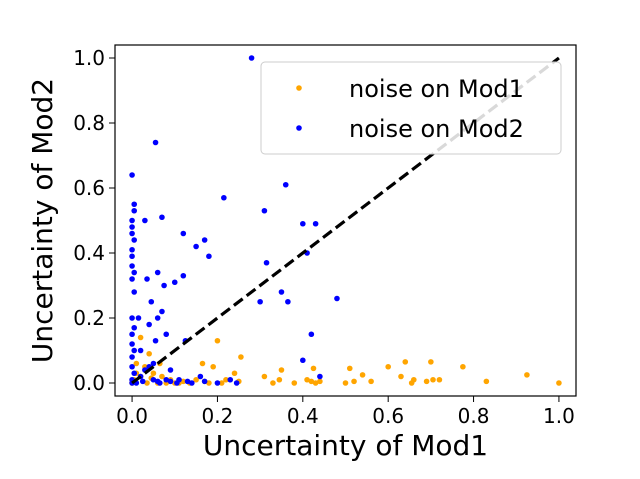  Describe the element at coordinates (559, 416) in the screenshot. I see `x-tick-label: 1.0` at that location.